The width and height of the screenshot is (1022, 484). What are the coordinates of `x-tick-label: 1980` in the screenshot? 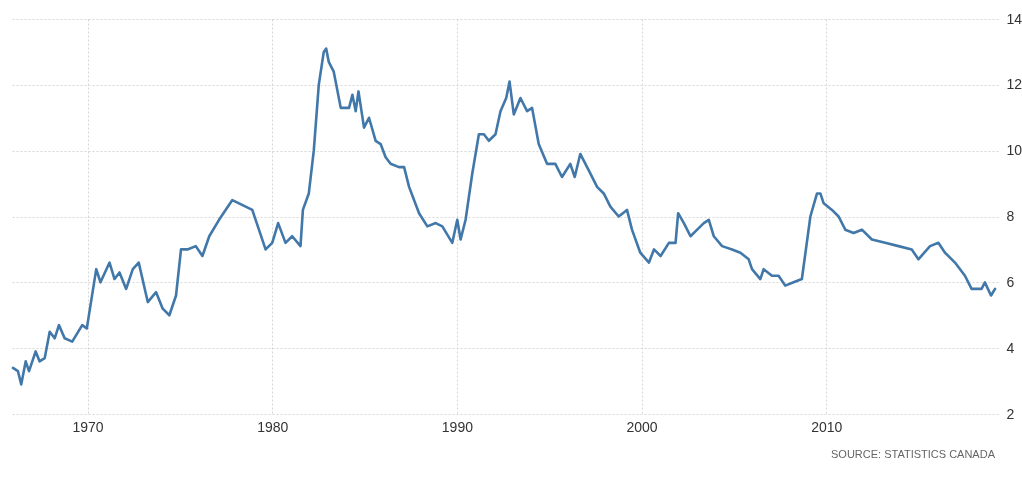 It's located at (273, 426).